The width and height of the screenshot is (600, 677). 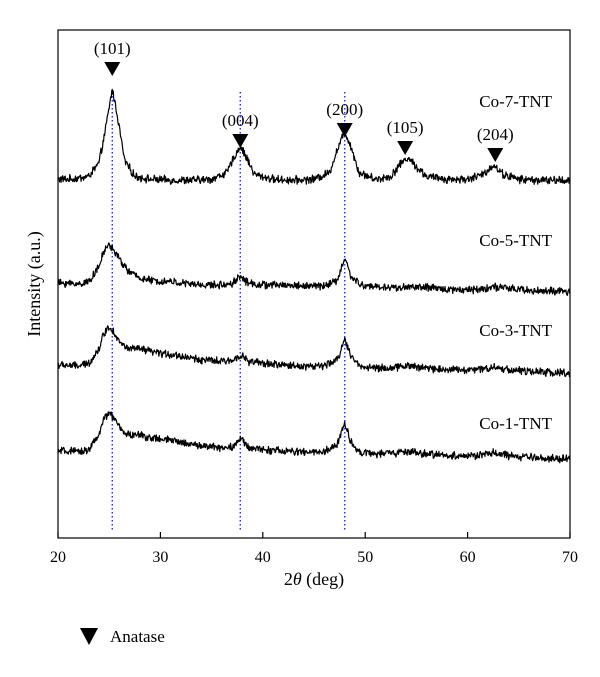 What do you see at coordinates (468, 557) in the screenshot?
I see `x-tick-label: 60` at bounding box center [468, 557].